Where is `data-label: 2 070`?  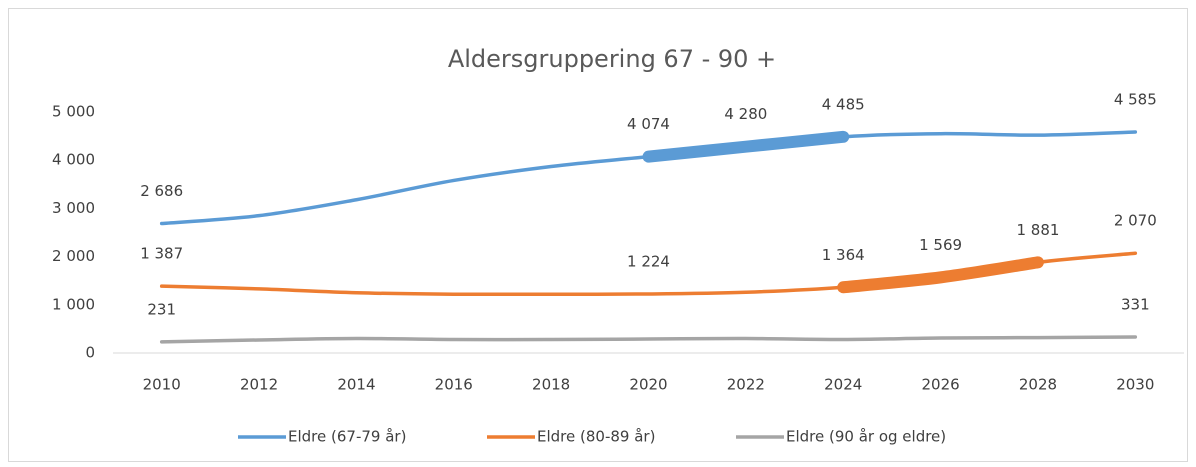
data-label: 2 070 is located at coordinates (1135, 221).